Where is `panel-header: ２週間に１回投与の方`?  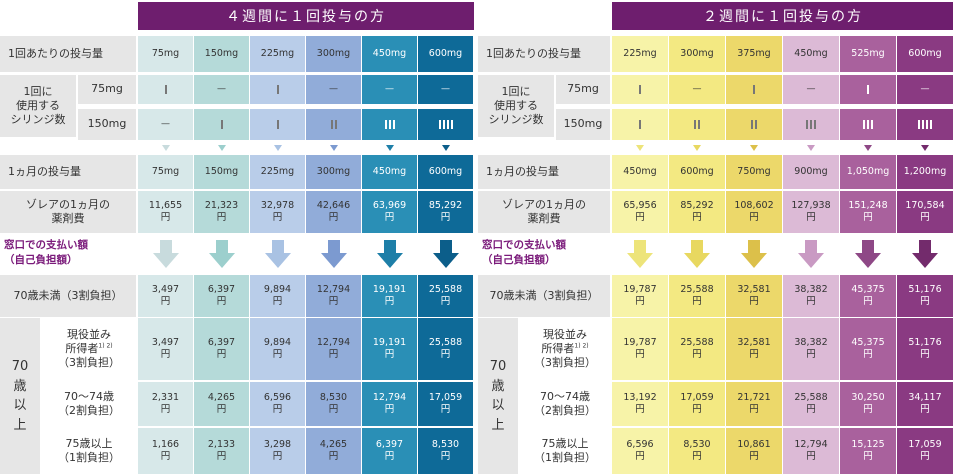
panel-header: ２週間に１回投与の方 is located at coordinates (782, 16).